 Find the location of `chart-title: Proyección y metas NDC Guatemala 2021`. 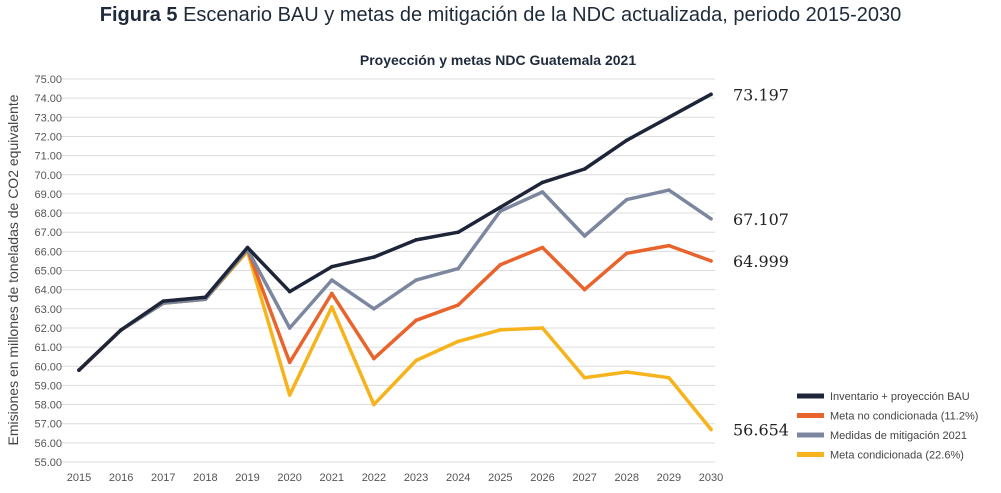

chart-title: Proyección y metas NDC Guatemala 2021 is located at coordinates (498, 60).